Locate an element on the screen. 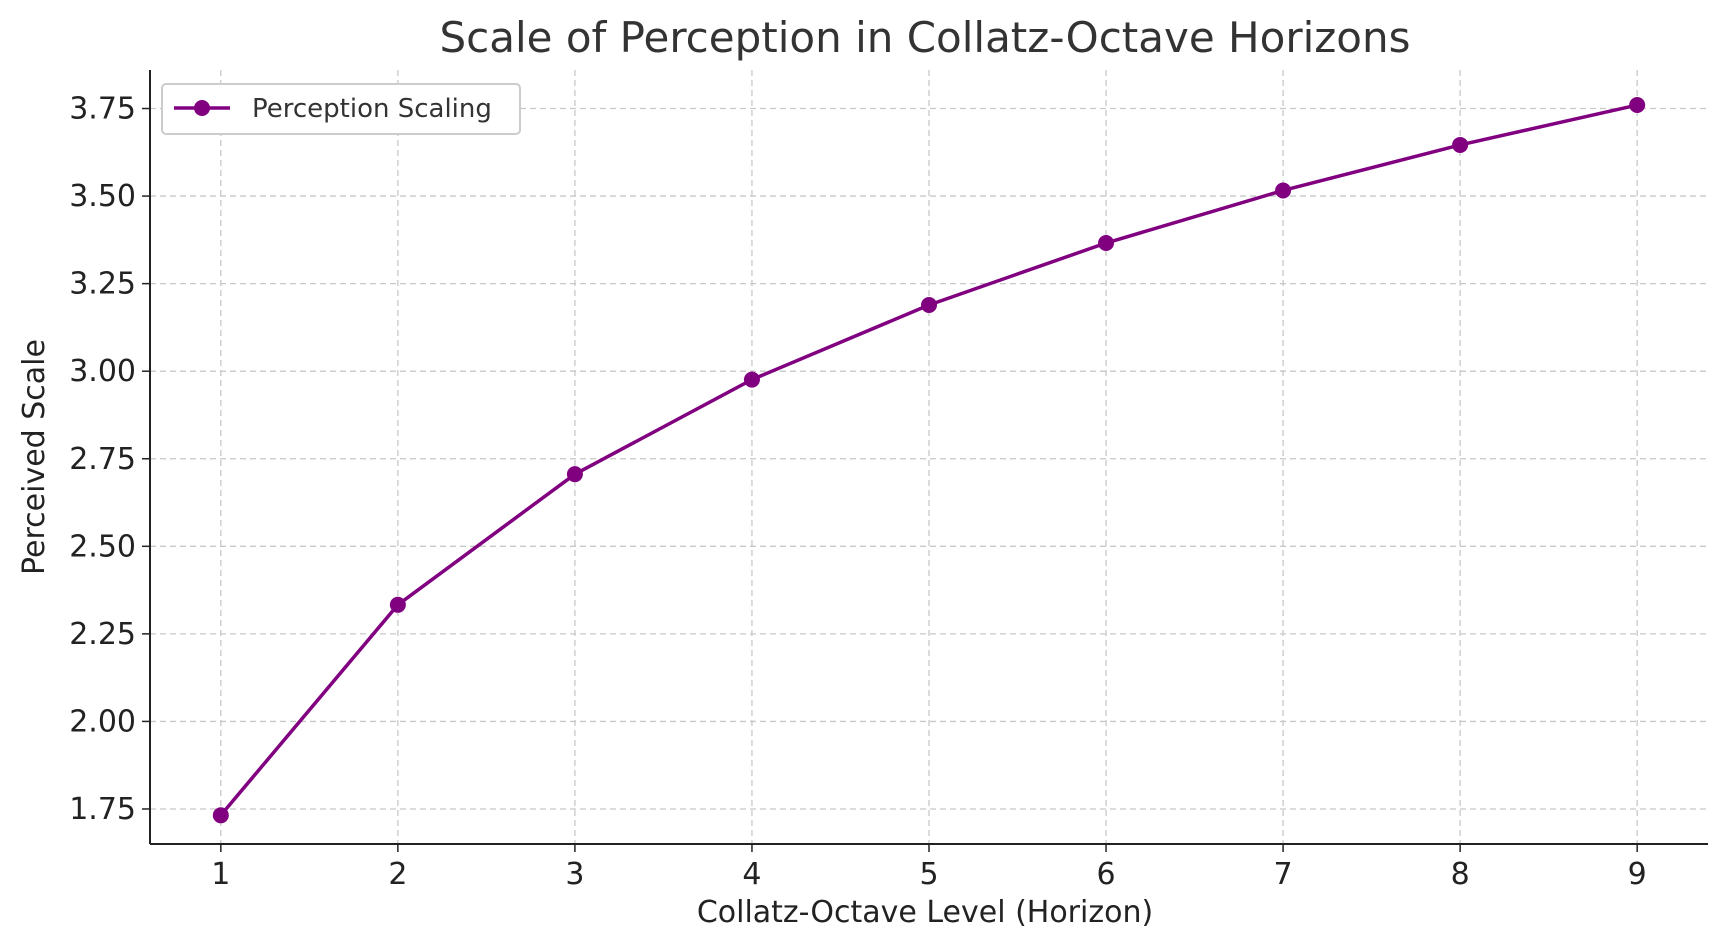  x-tick-label: 6 is located at coordinates (1105, 874).